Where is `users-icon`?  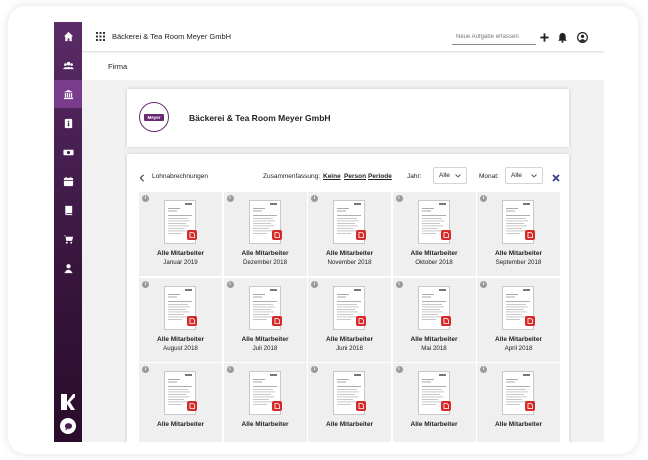 users-icon is located at coordinates (68, 65).